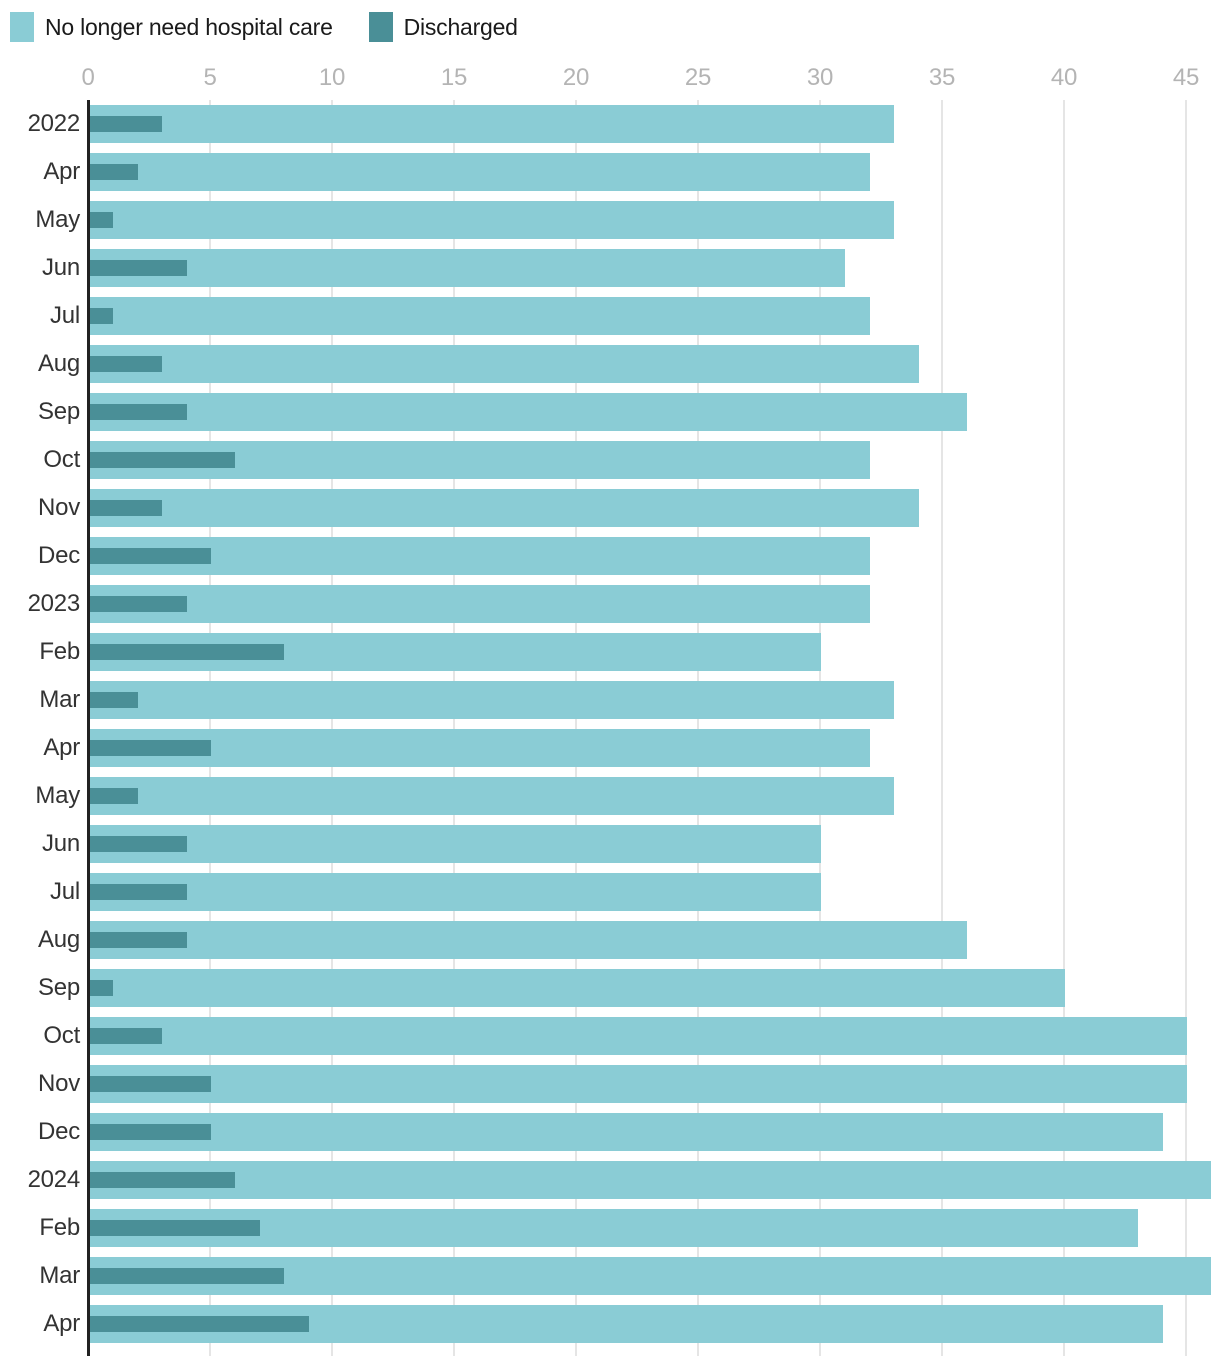  I want to click on legend-swatch-light-icon, so click(22, 27).